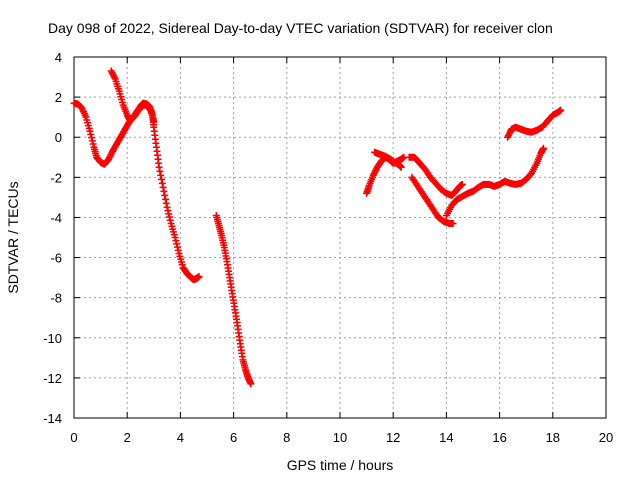 The image size is (640, 480). I want to click on y-tick-label: 0, so click(58, 137).